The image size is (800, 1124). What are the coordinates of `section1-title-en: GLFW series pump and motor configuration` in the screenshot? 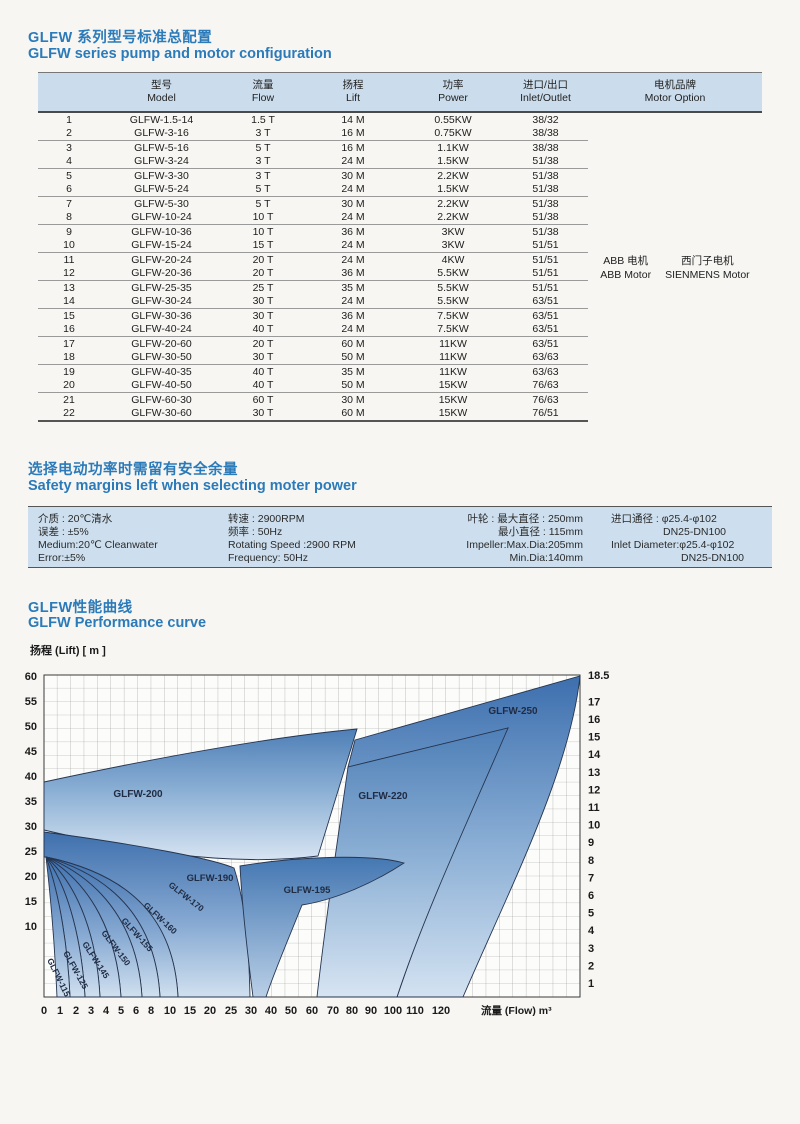 It's located at (180, 54).